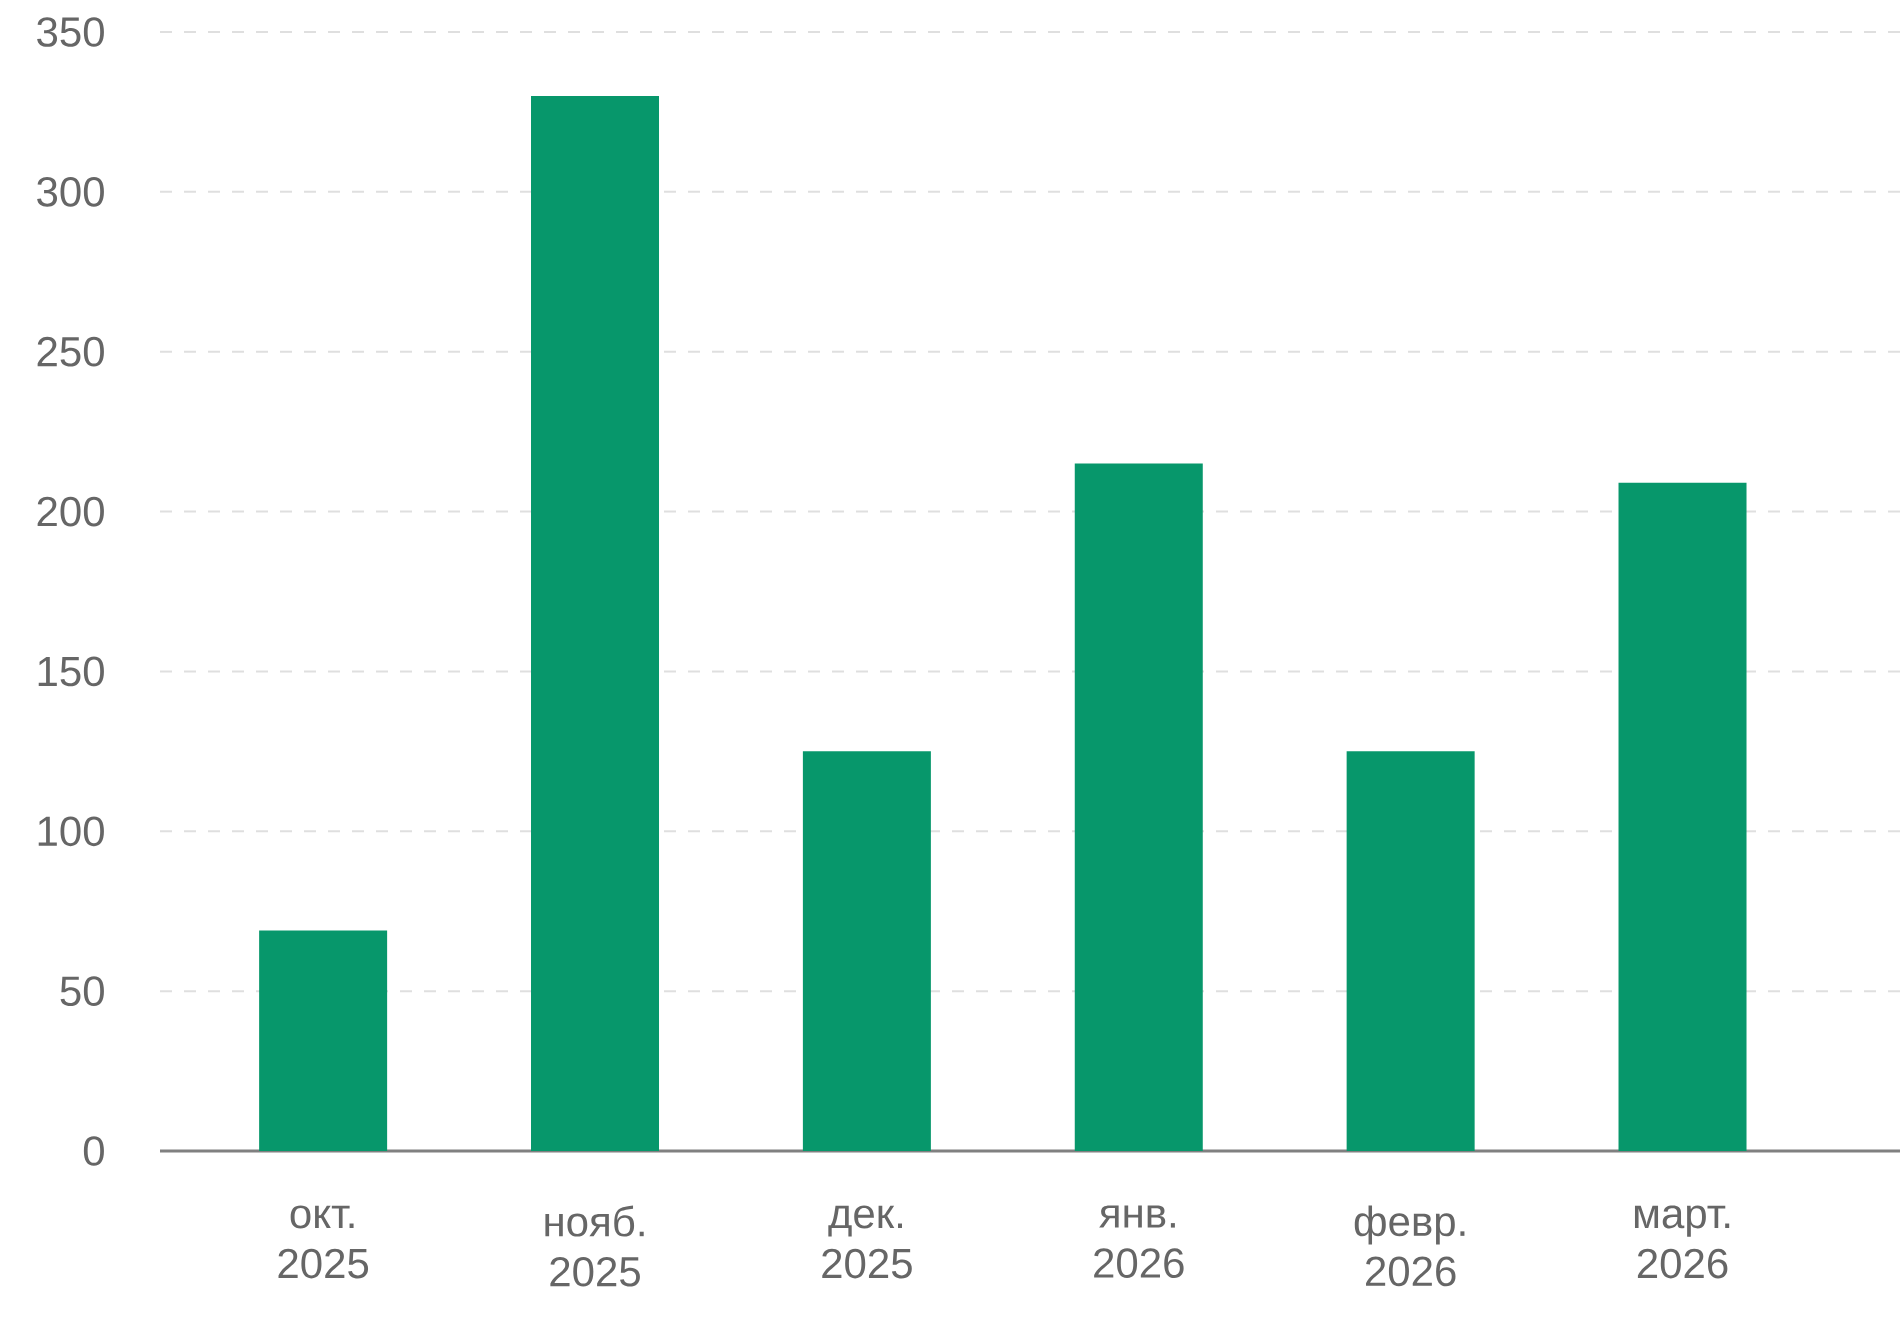 Image resolution: width=1900 pixels, height=1344 pixels. What do you see at coordinates (1409, 1246) in the screenshot?
I see `x-tick-label: февр. 2026` at bounding box center [1409, 1246].